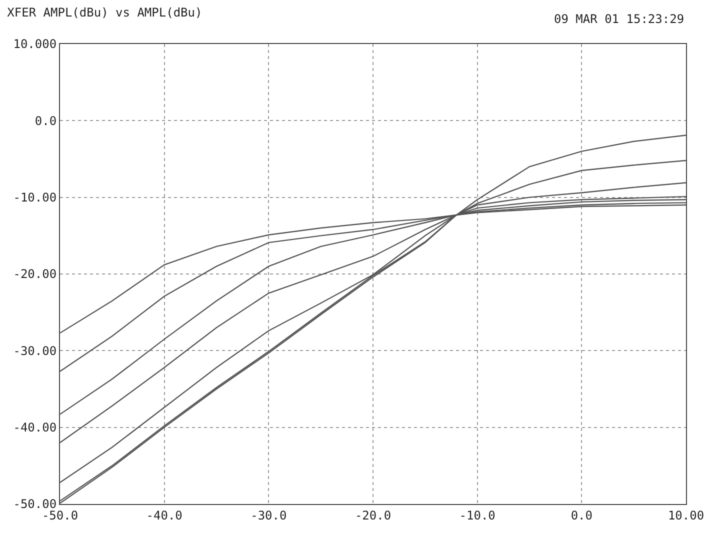 Image resolution: width=716 pixels, height=534 pixels. Describe the element at coordinates (268, 515) in the screenshot. I see `x-tick-label: -30.0` at that location.